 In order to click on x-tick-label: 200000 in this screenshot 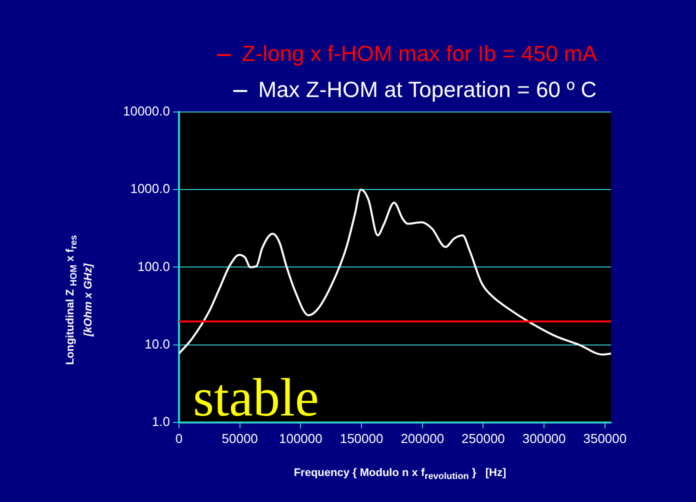, I will do `click(422, 438)`.